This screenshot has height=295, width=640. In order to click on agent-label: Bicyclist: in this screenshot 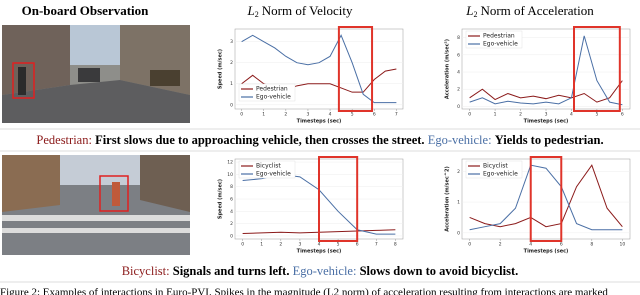, I will do `click(146, 271)`.